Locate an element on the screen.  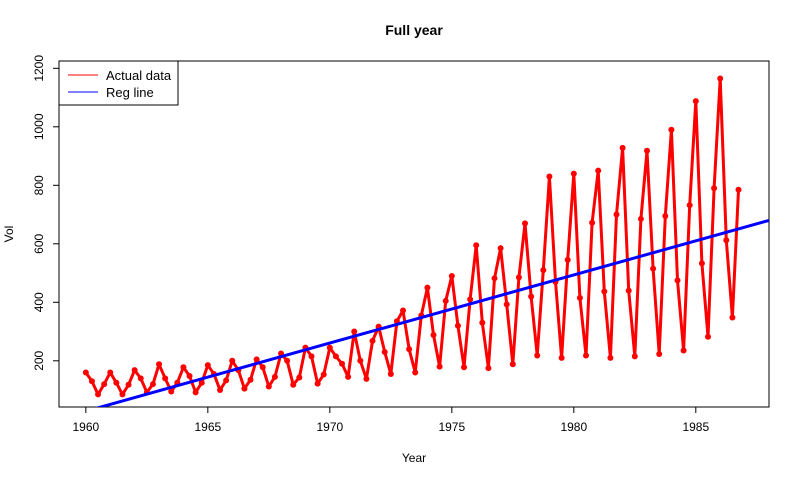
y-tick-label: 200 is located at coordinates (39, 360).